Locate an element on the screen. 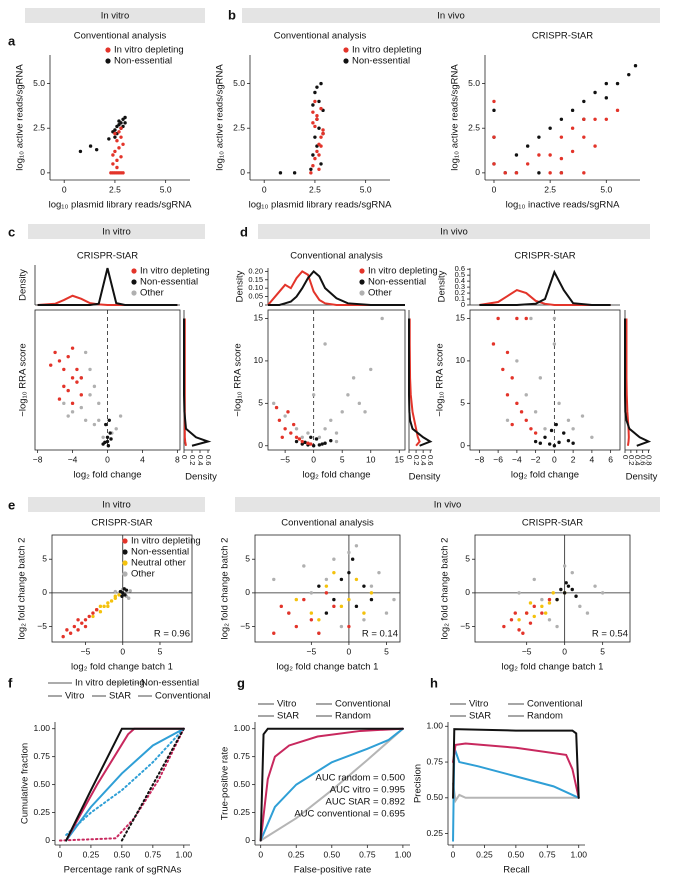 This screenshot has width=677, height=886. y-tick-label: 15 is located at coordinates (259, 318).